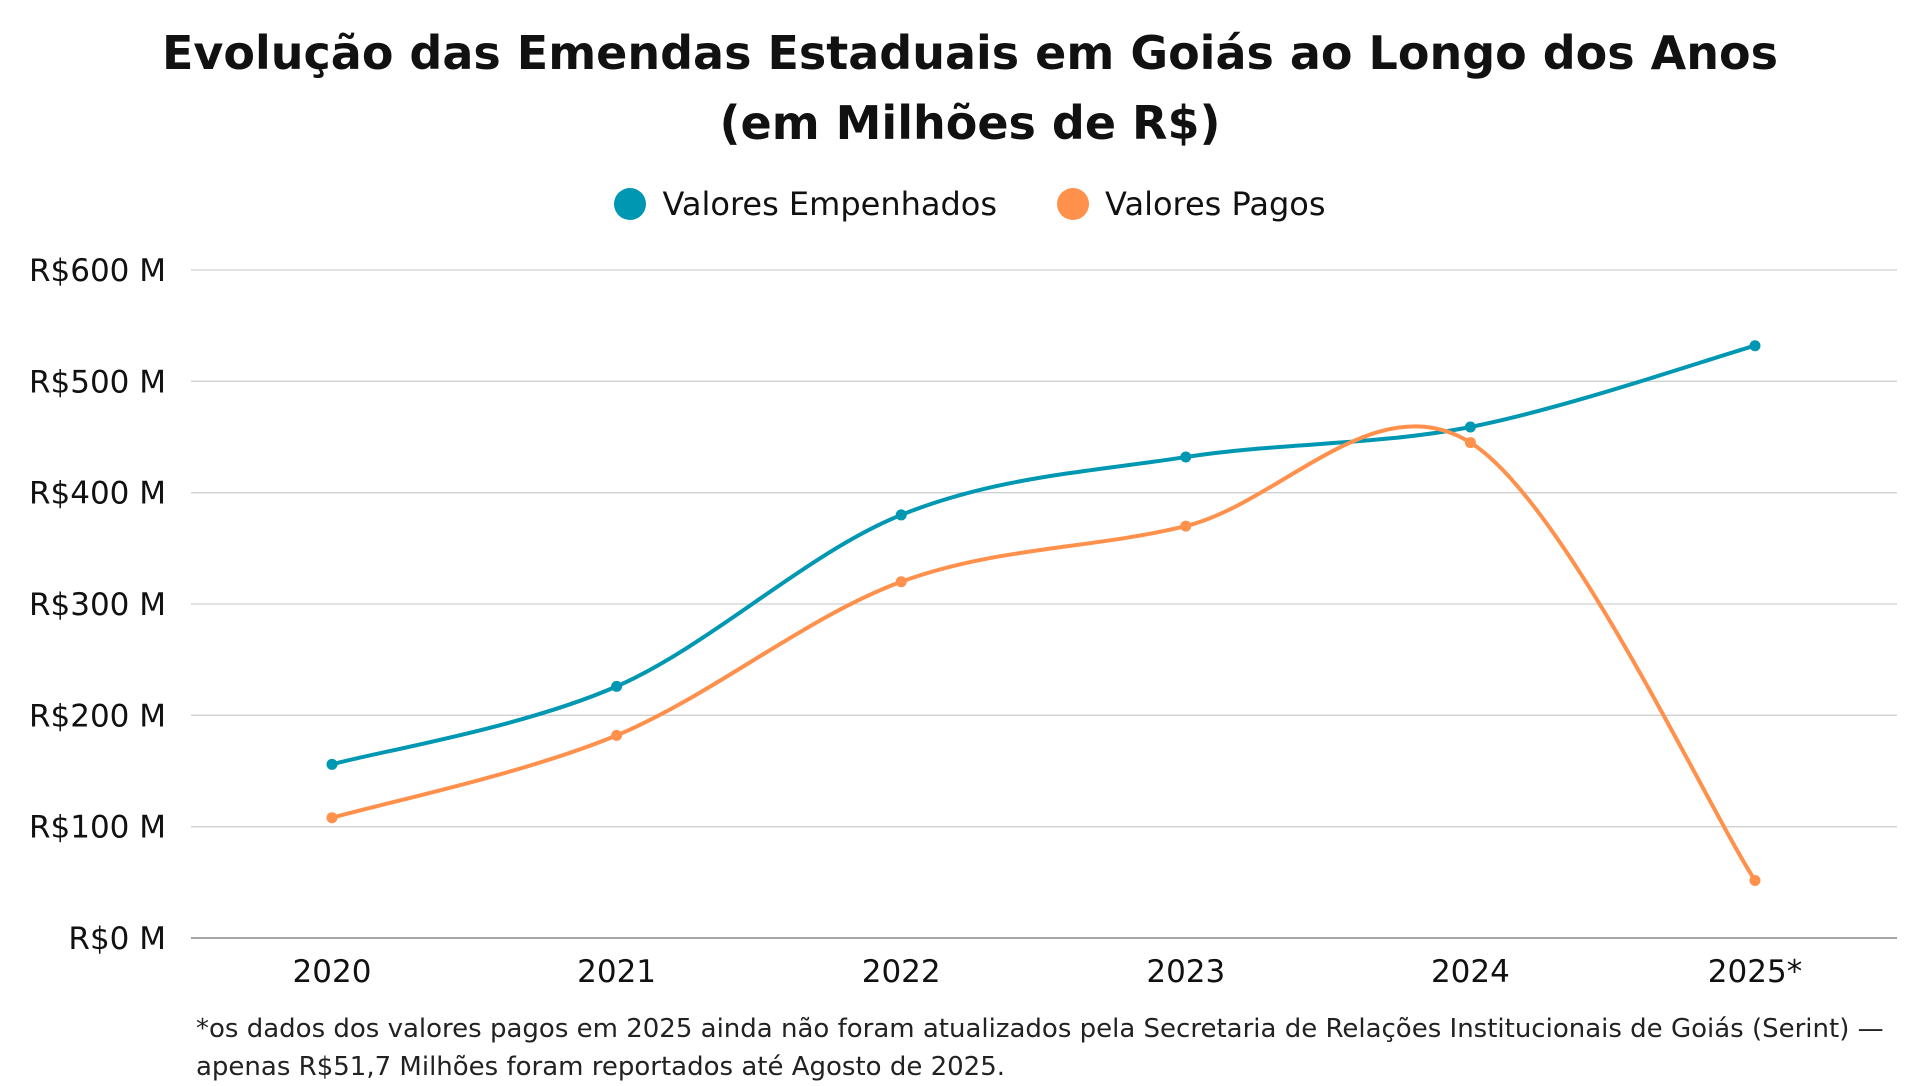 The image size is (1920, 1086). Describe the element at coordinates (332, 972) in the screenshot. I see `x-tick-label: 2020` at that location.